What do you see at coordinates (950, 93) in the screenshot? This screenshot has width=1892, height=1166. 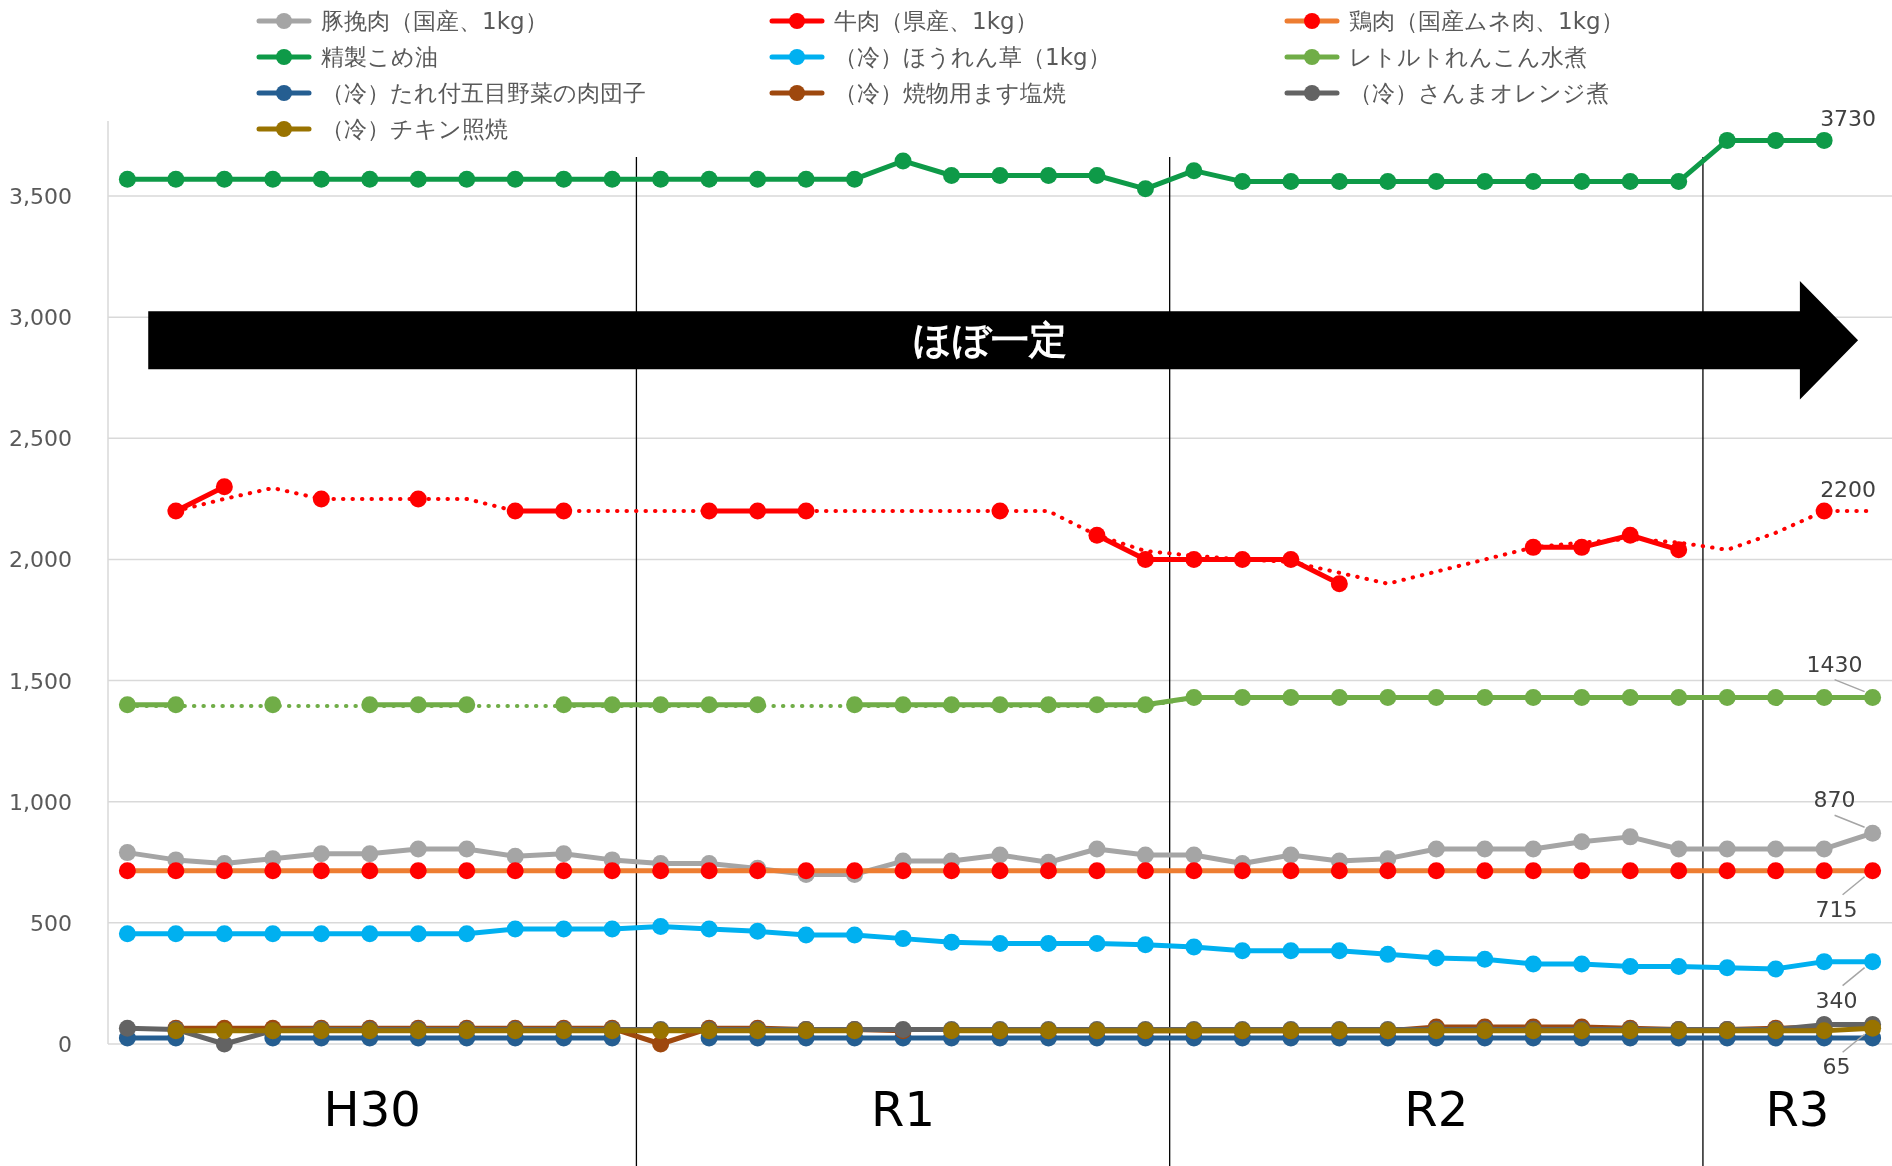 I see `legend-label: （冷）焼物用ます塩焼` at bounding box center [950, 93].